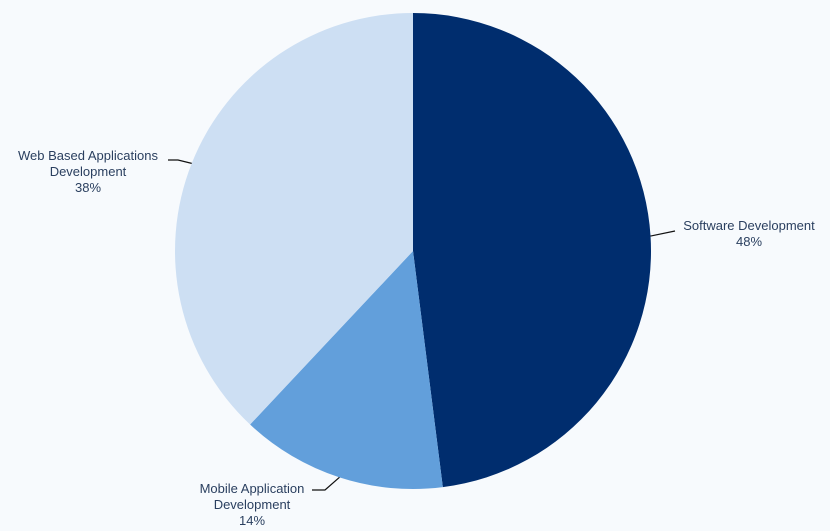 This screenshot has width=830, height=531. Describe the element at coordinates (252, 496) in the screenshot. I see `category-label: Mobile Application Development` at that location.